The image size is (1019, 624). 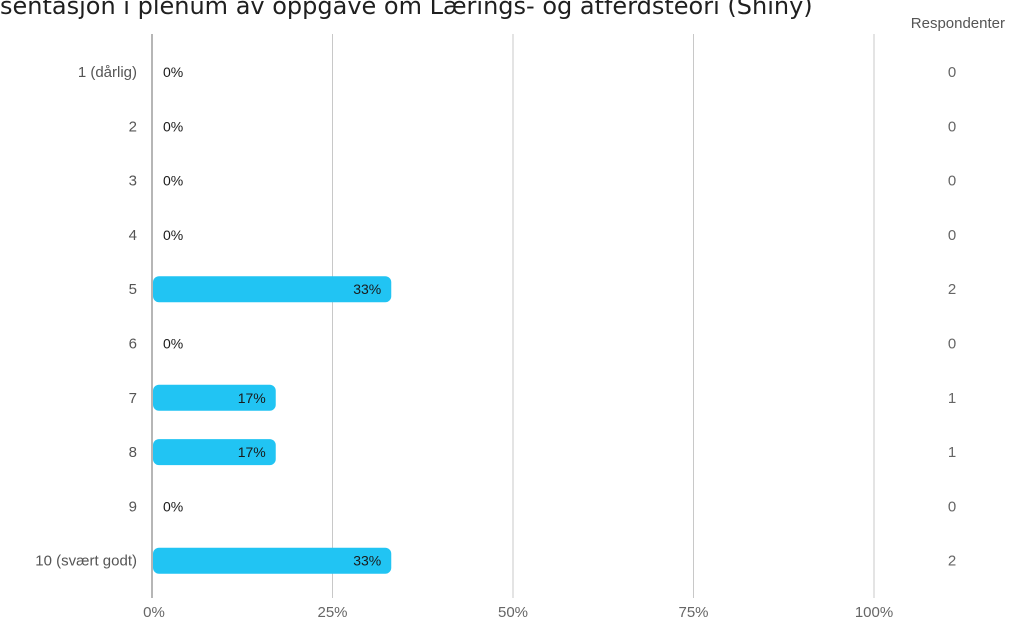 What do you see at coordinates (133, 344) in the screenshot?
I see `category-label: 6` at bounding box center [133, 344].